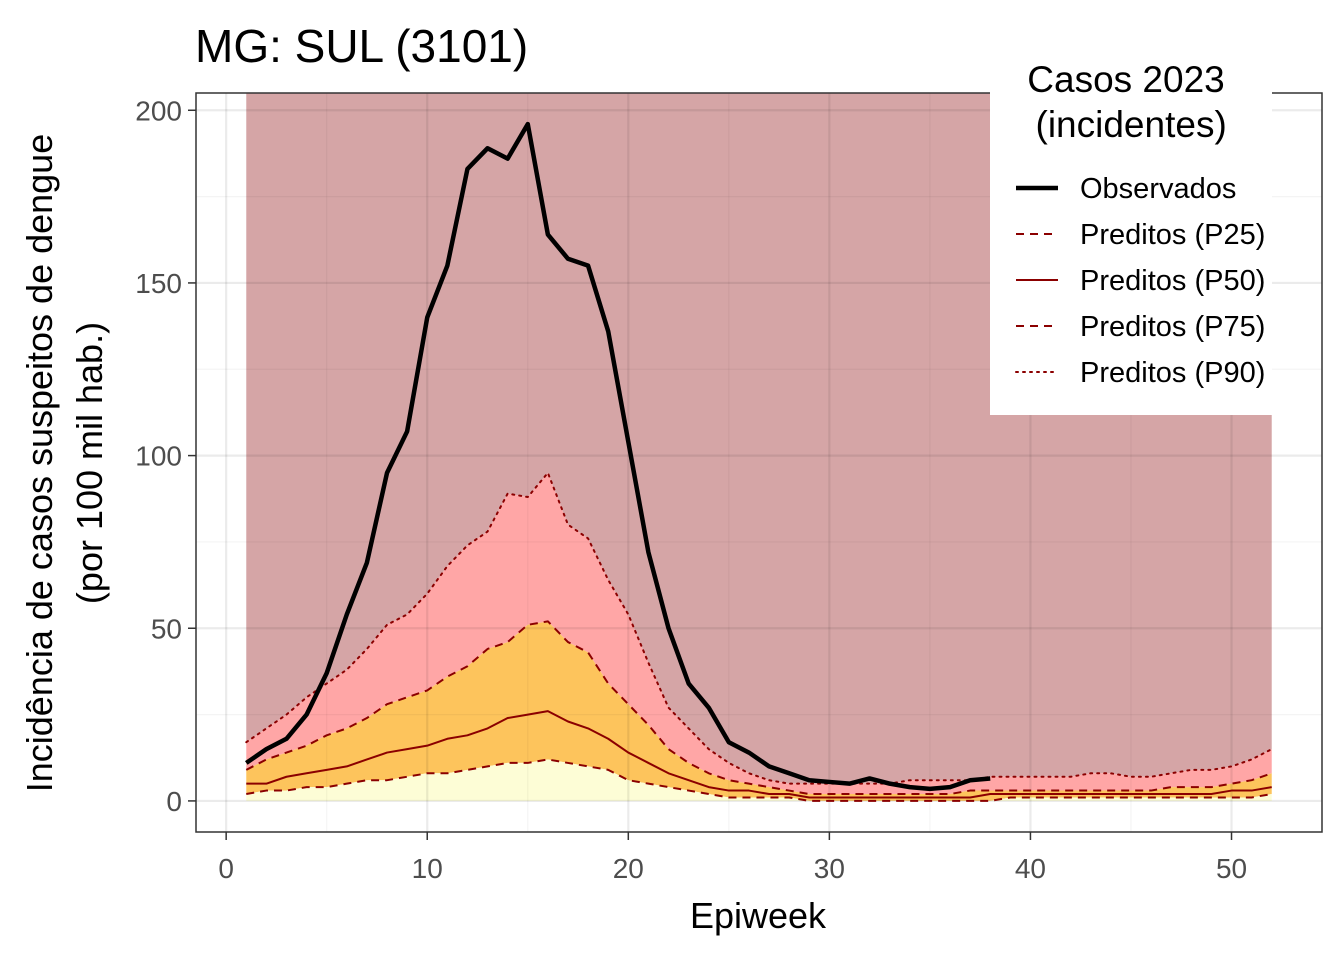 The height and width of the screenshot is (960, 1344). Describe the element at coordinates (758, 915) in the screenshot. I see `x-axis-title: Epiweek` at that location.